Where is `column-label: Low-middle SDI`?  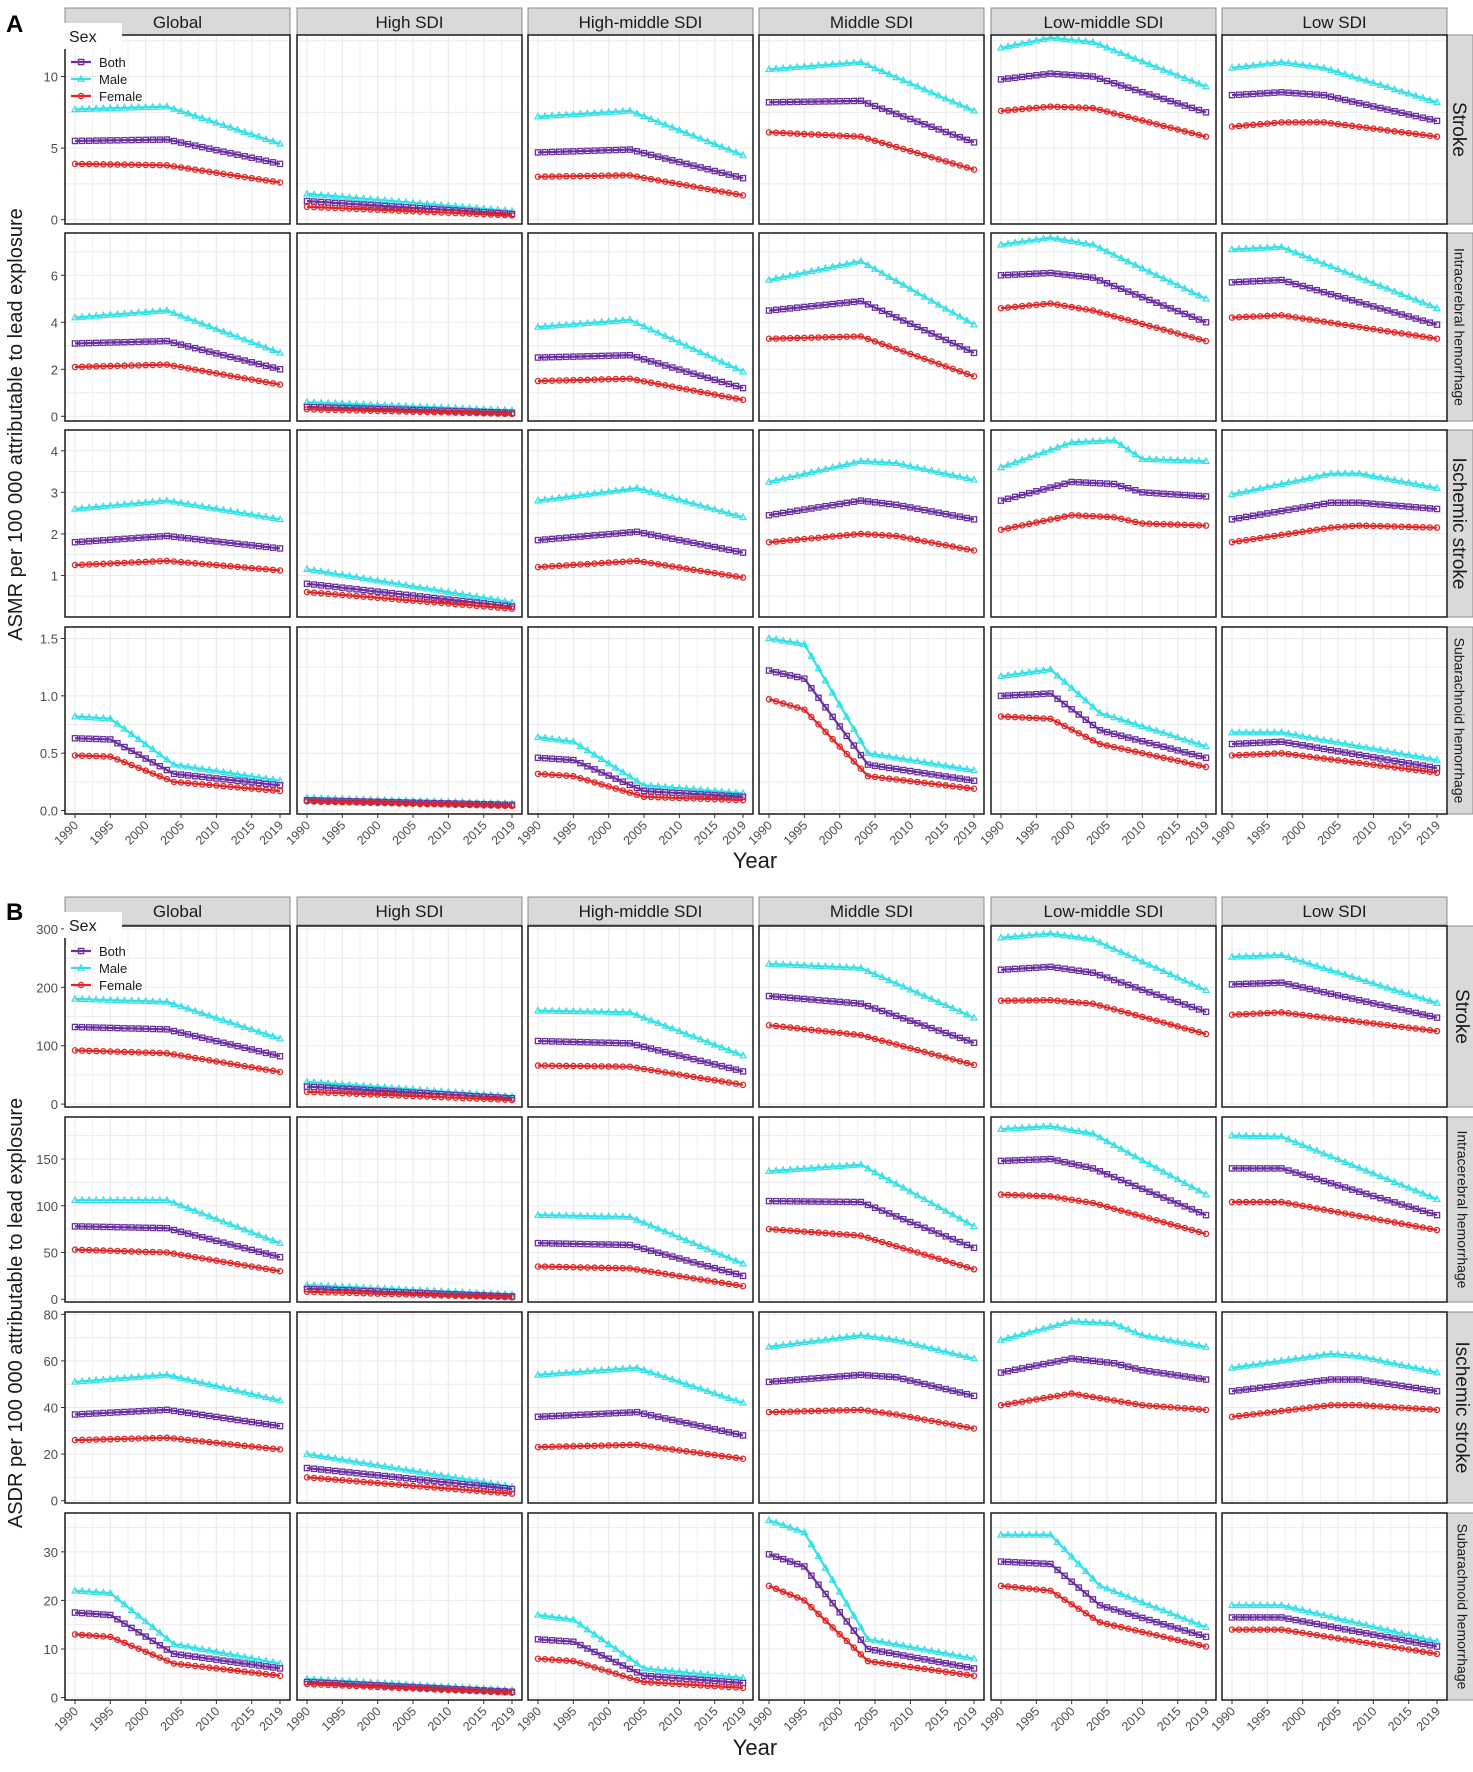 column-label: Low-middle SDI is located at coordinates (1104, 911).